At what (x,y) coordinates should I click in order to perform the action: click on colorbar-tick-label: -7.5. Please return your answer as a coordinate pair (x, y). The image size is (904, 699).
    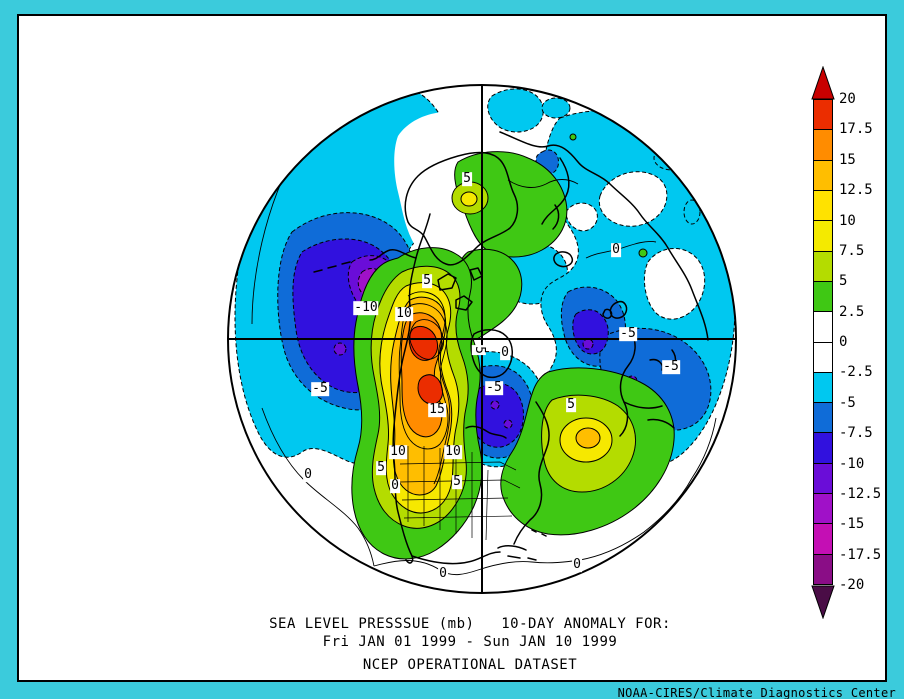
    Looking at the image, I should click on (856, 433).